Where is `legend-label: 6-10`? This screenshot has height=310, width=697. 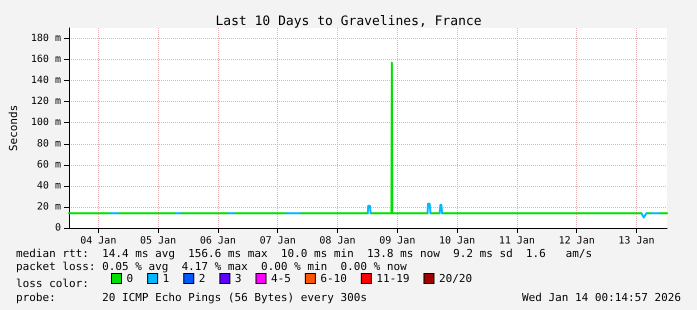 legend-label: 6-10 is located at coordinates (333, 278).